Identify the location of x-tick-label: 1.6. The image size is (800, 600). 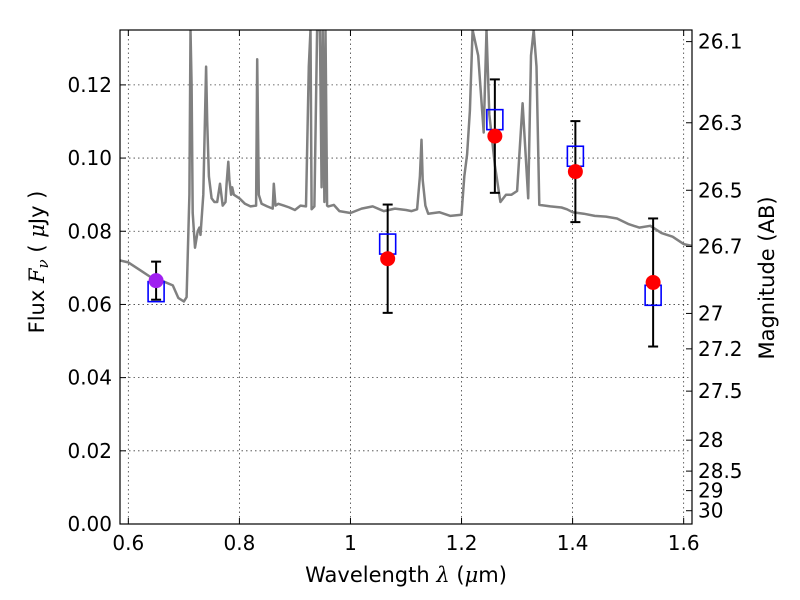
(684, 543).